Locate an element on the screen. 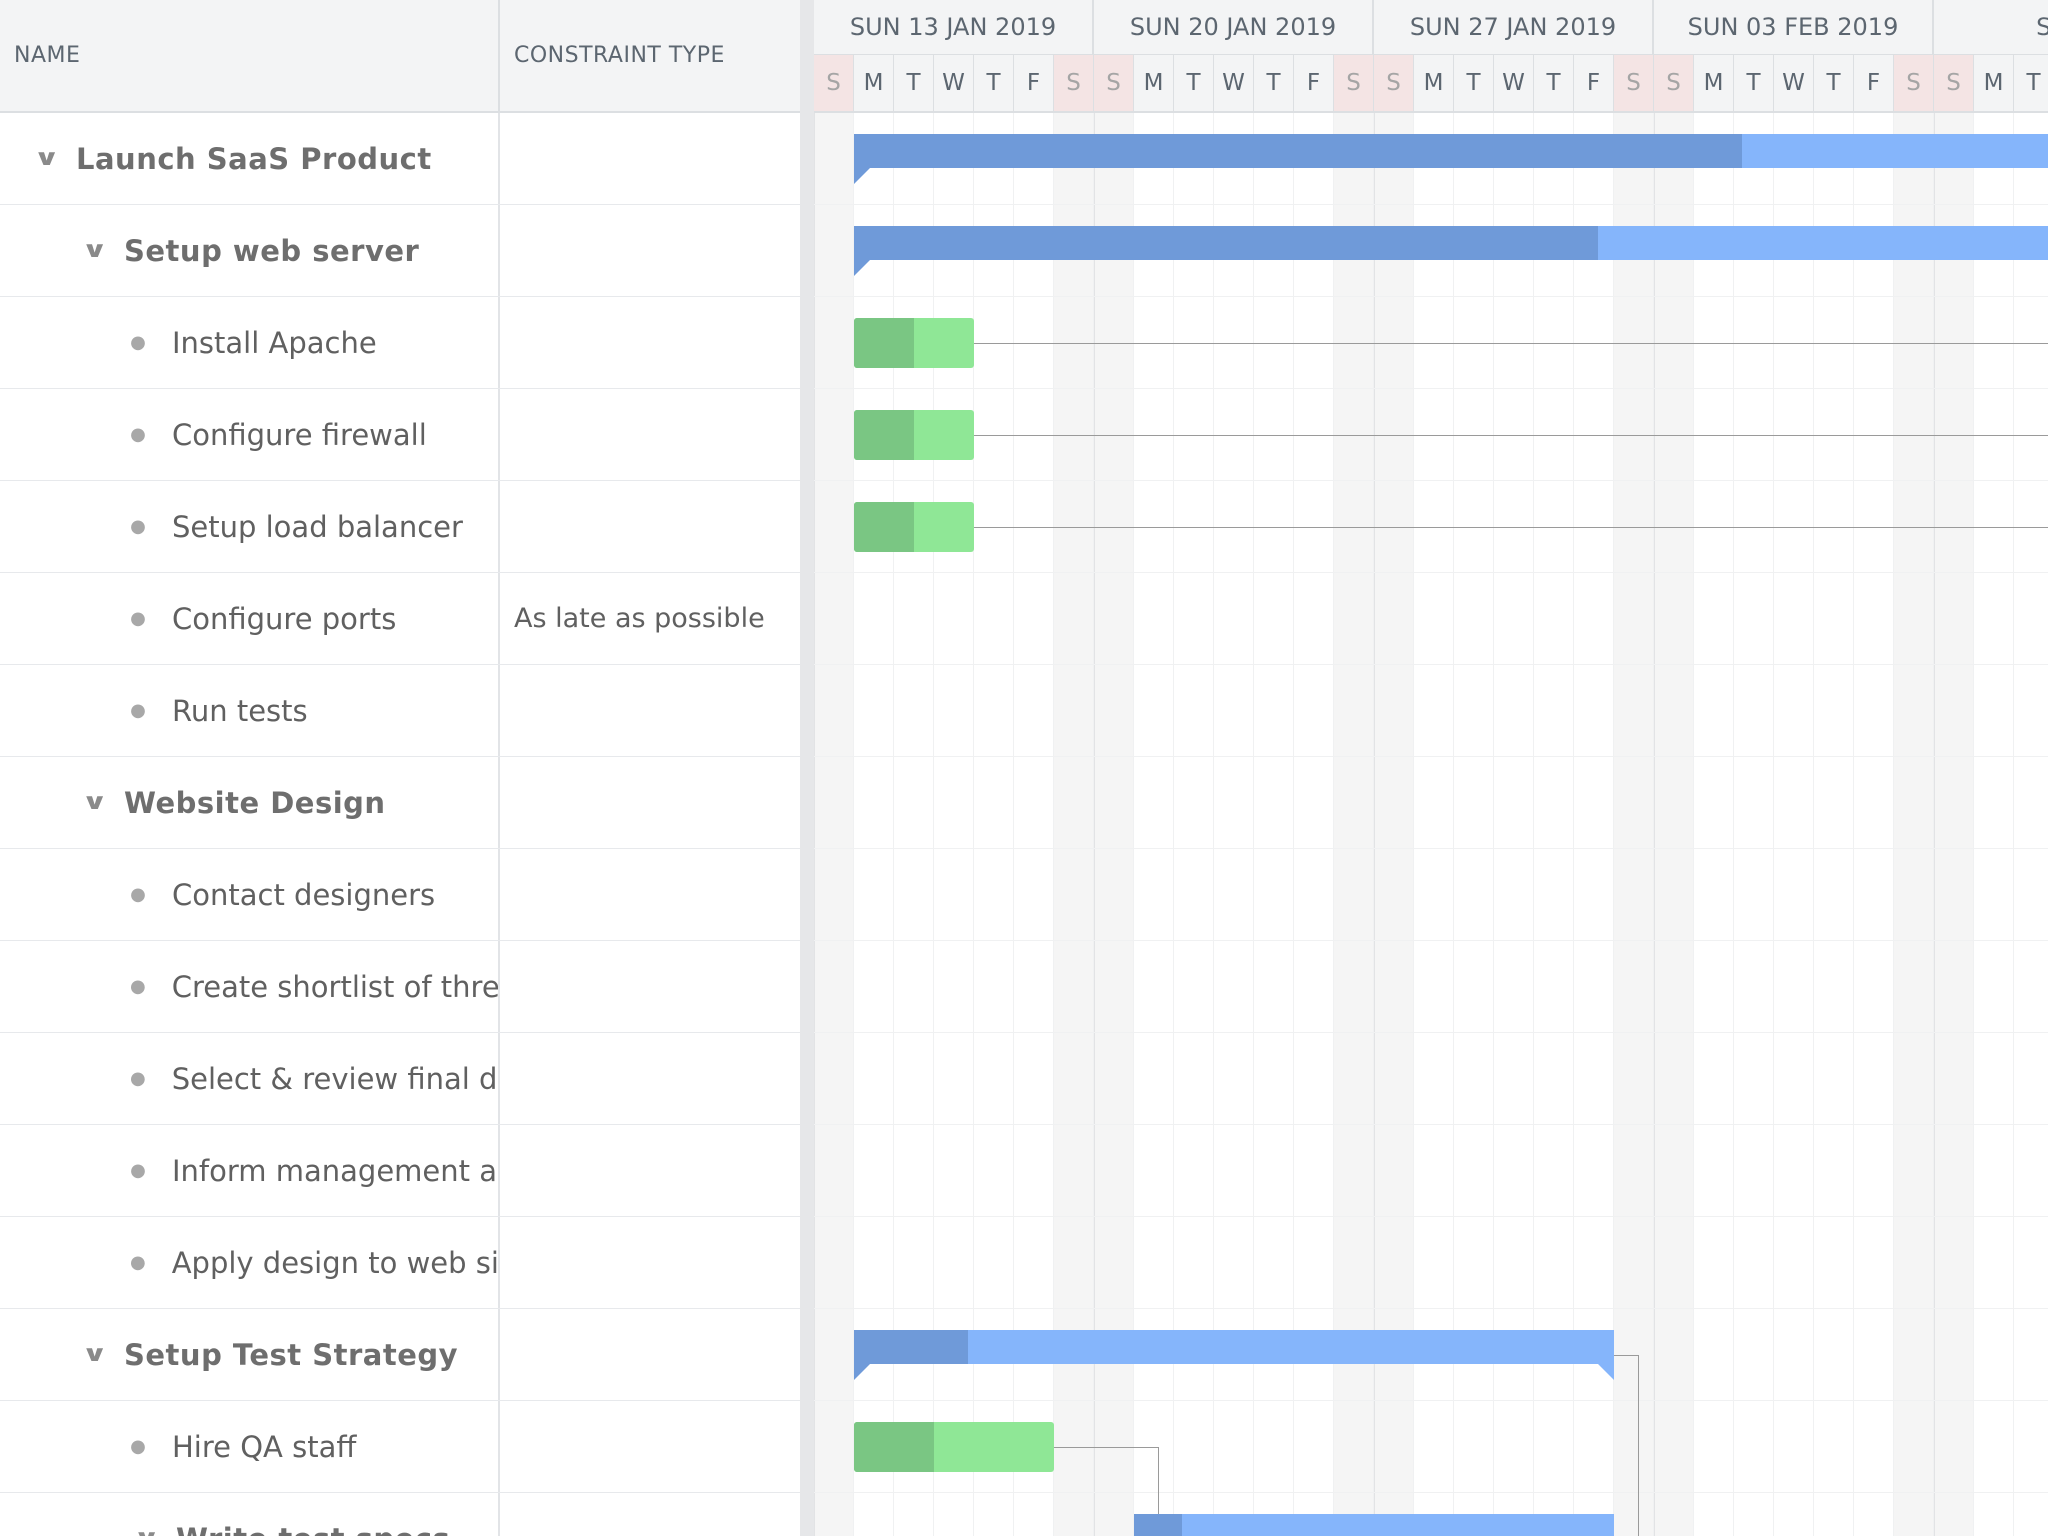 The height and width of the screenshot is (1536, 2048). task-row: ● Create shortlist of thre is located at coordinates (400, 987).